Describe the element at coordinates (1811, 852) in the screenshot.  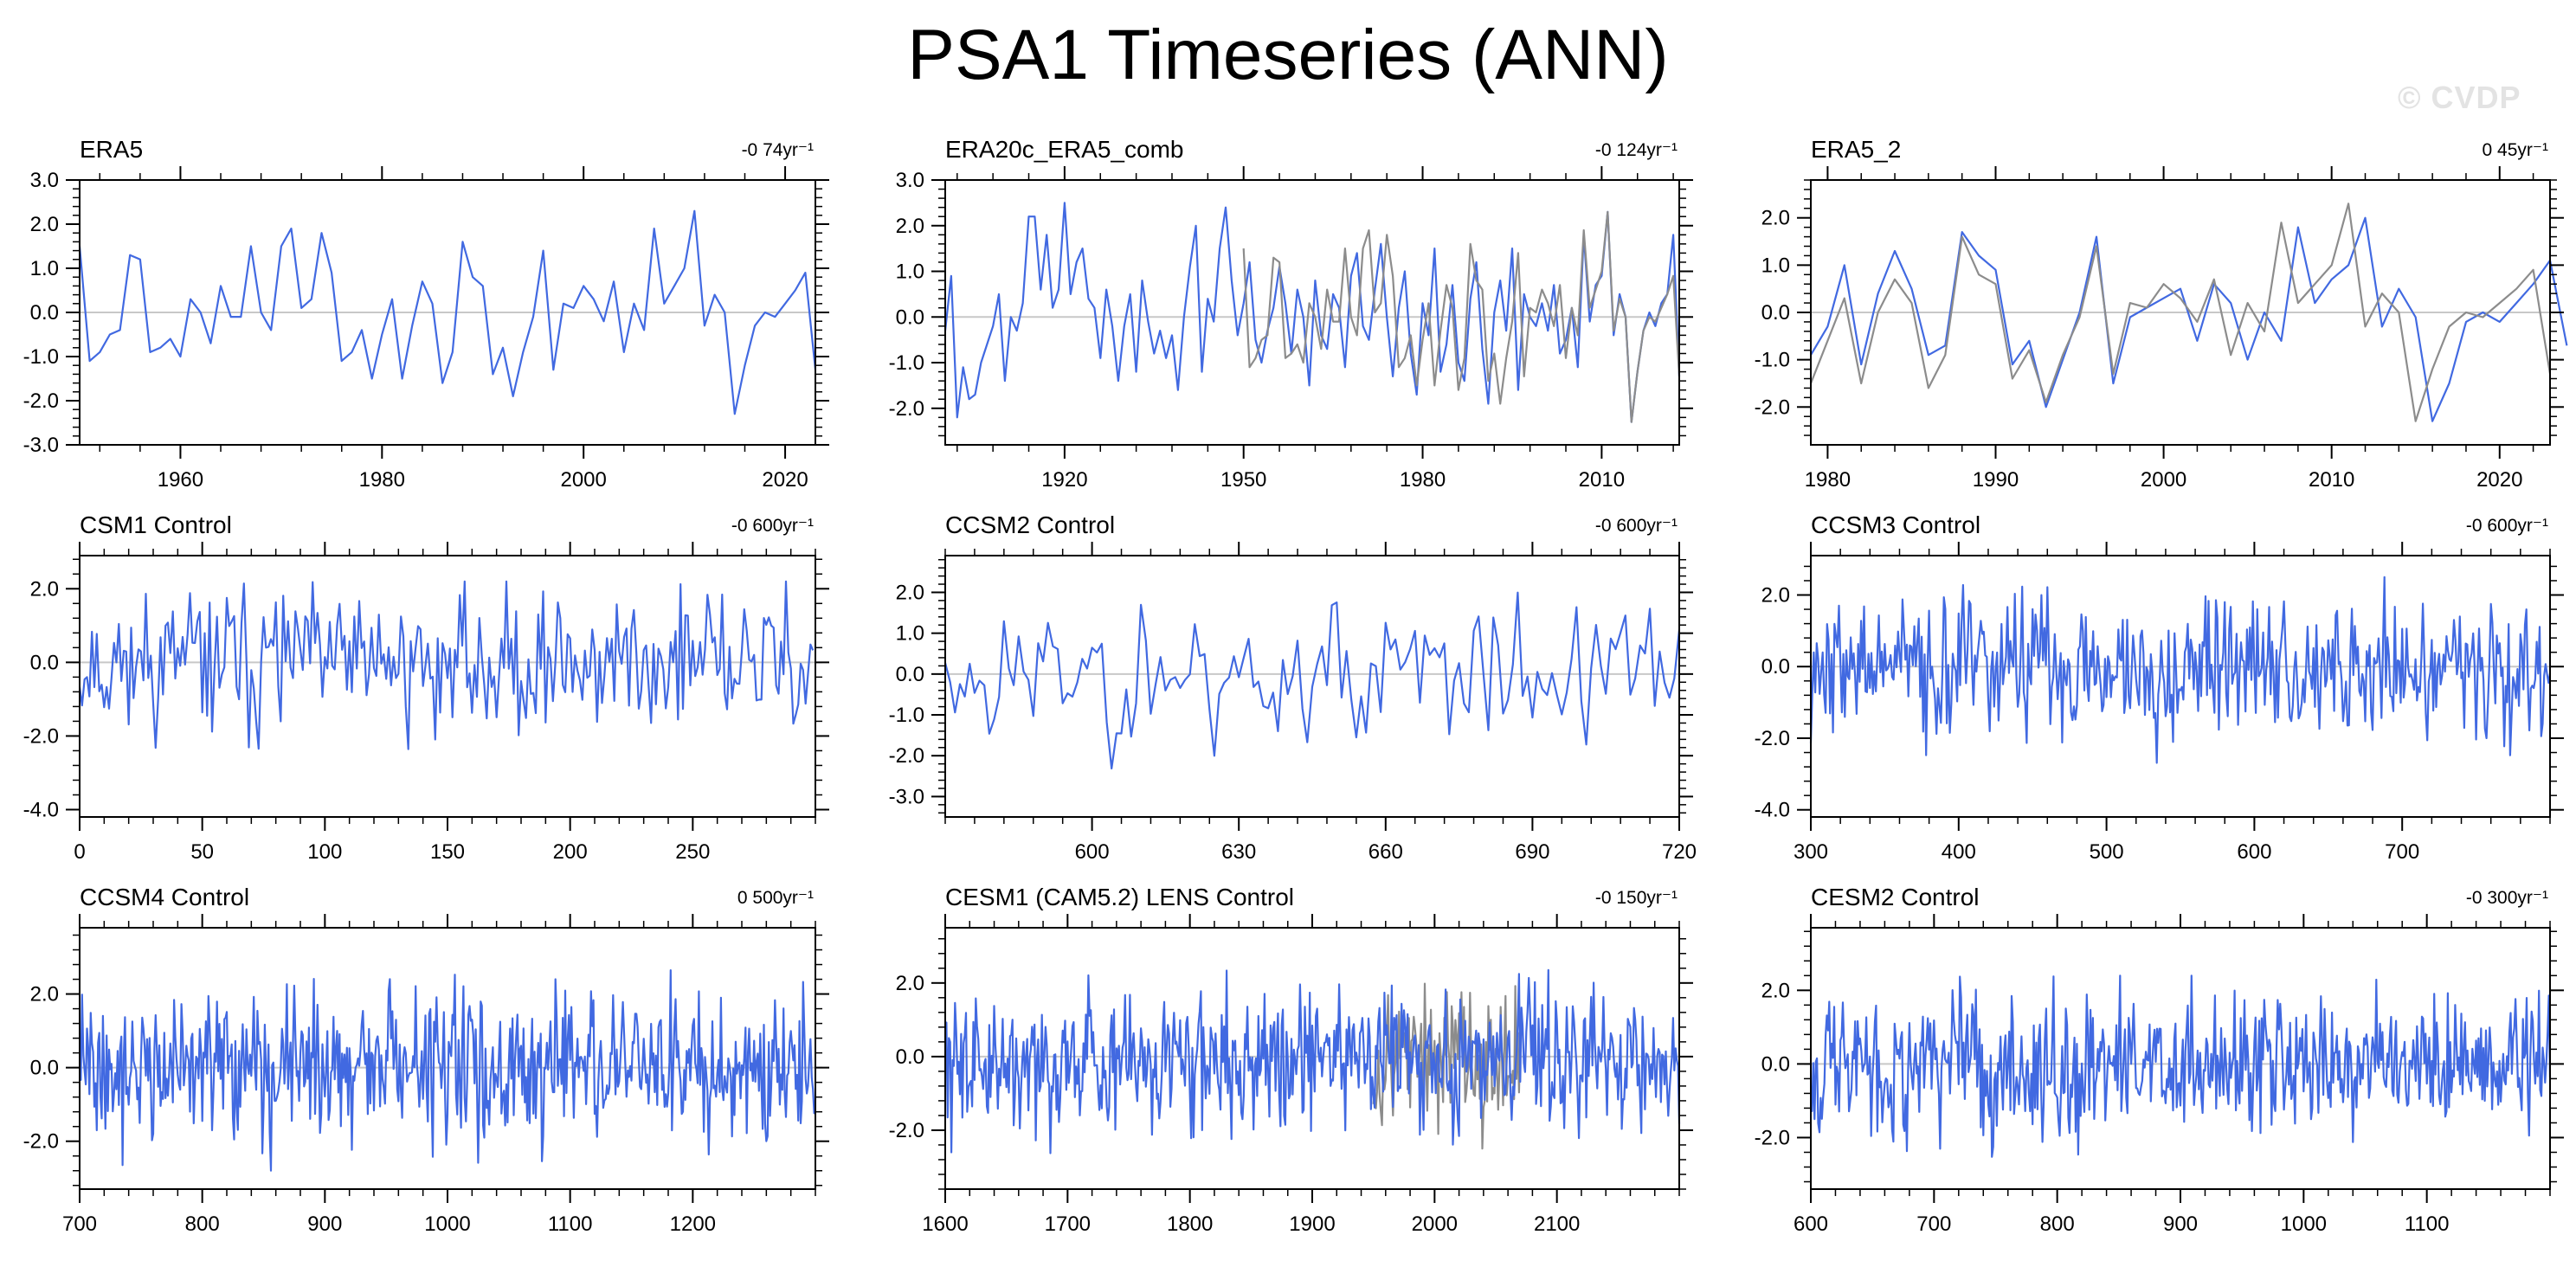
I see `x-tick-label: 300` at that location.